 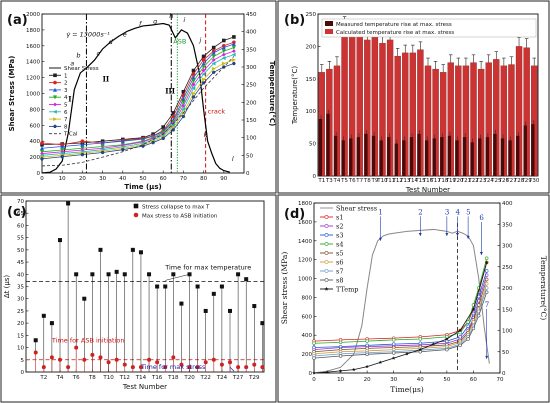 I want to click on point-letter-a: f, so click(x=141, y=24).